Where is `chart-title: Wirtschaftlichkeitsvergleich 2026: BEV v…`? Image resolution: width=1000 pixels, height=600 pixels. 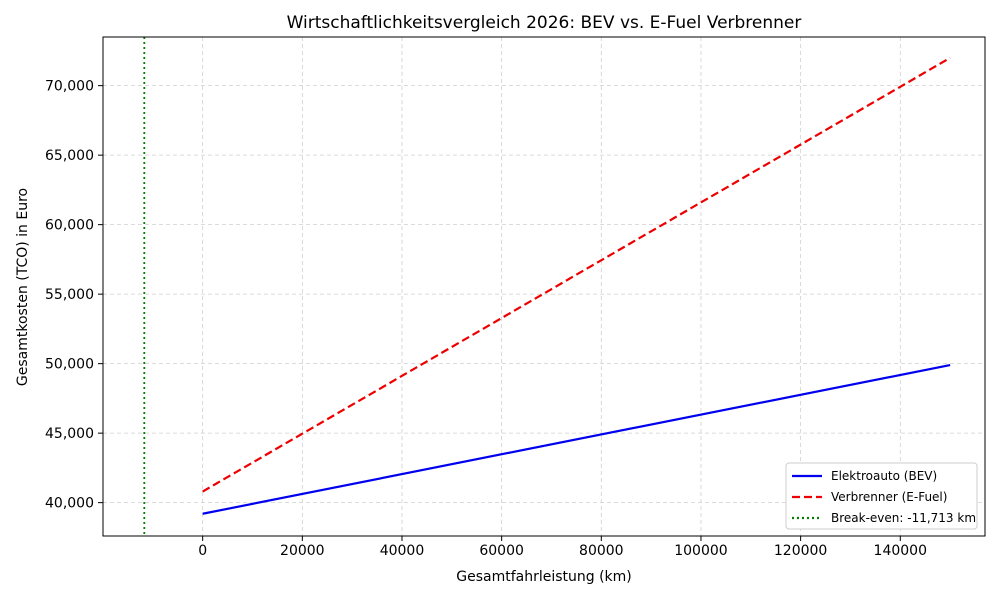 chart-title: Wirtschaftlichkeitsvergleich 2026: BEV v… is located at coordinates (544, 23).